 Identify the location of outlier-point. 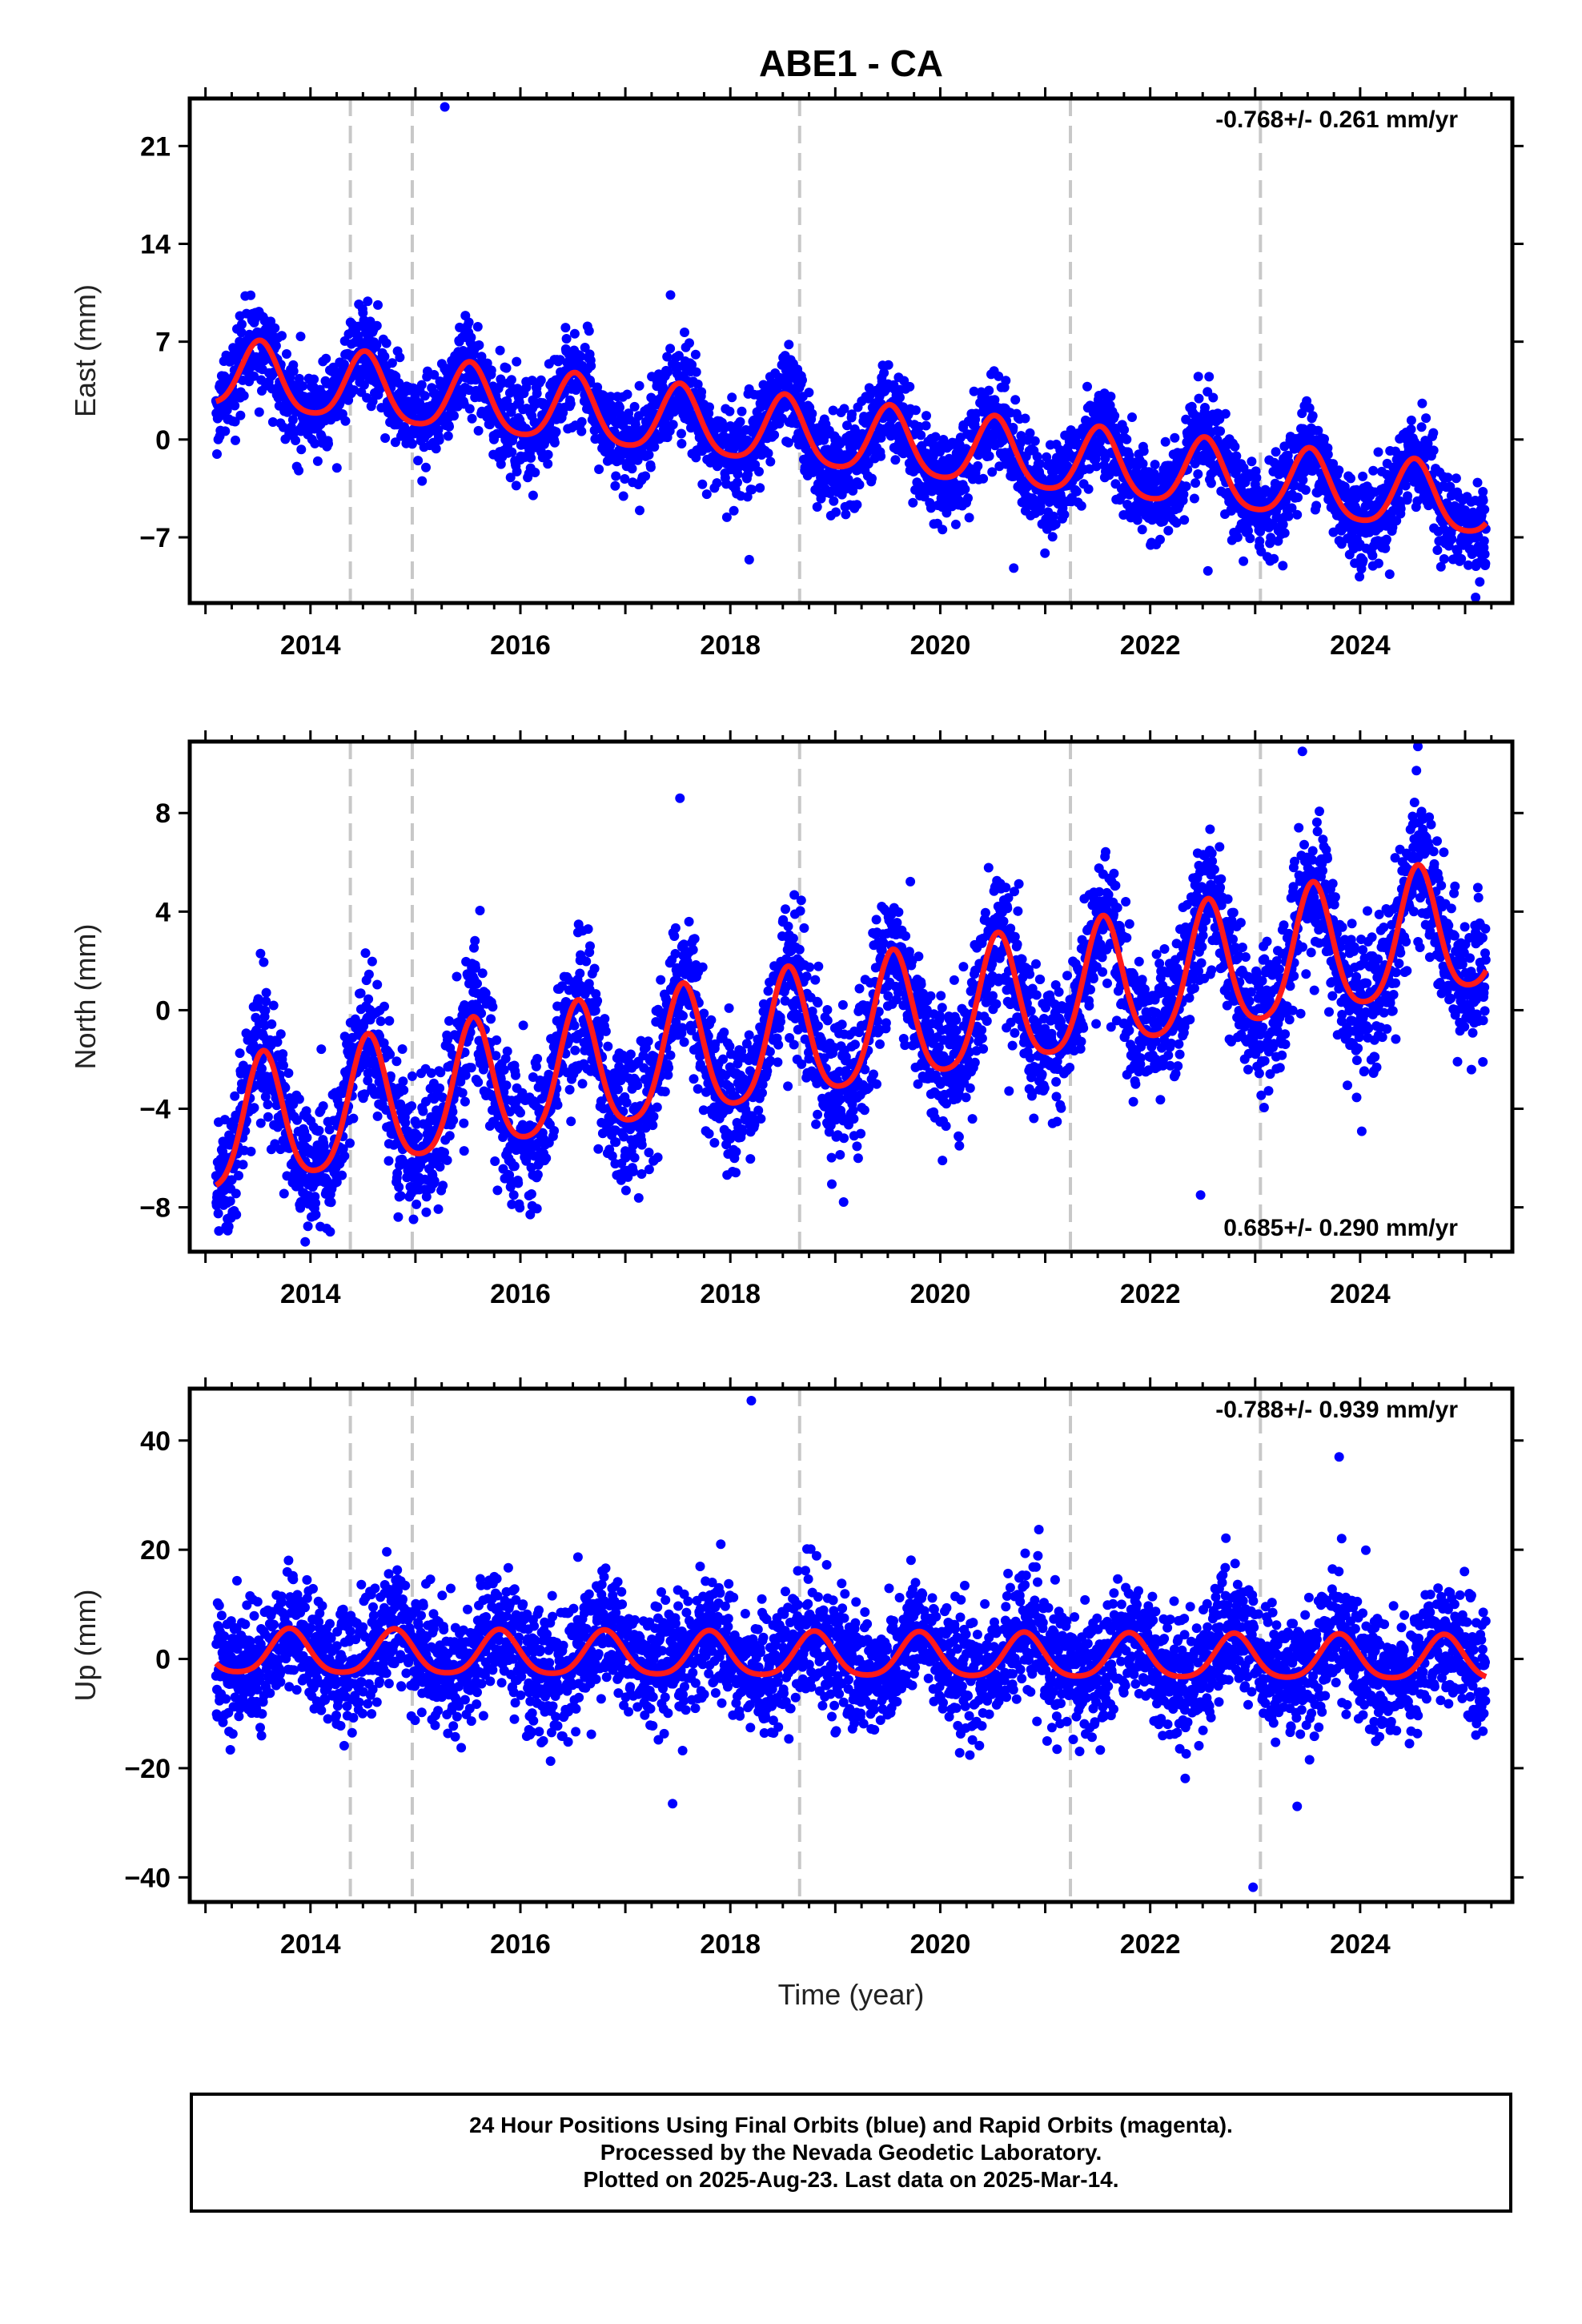
(1208, 570).